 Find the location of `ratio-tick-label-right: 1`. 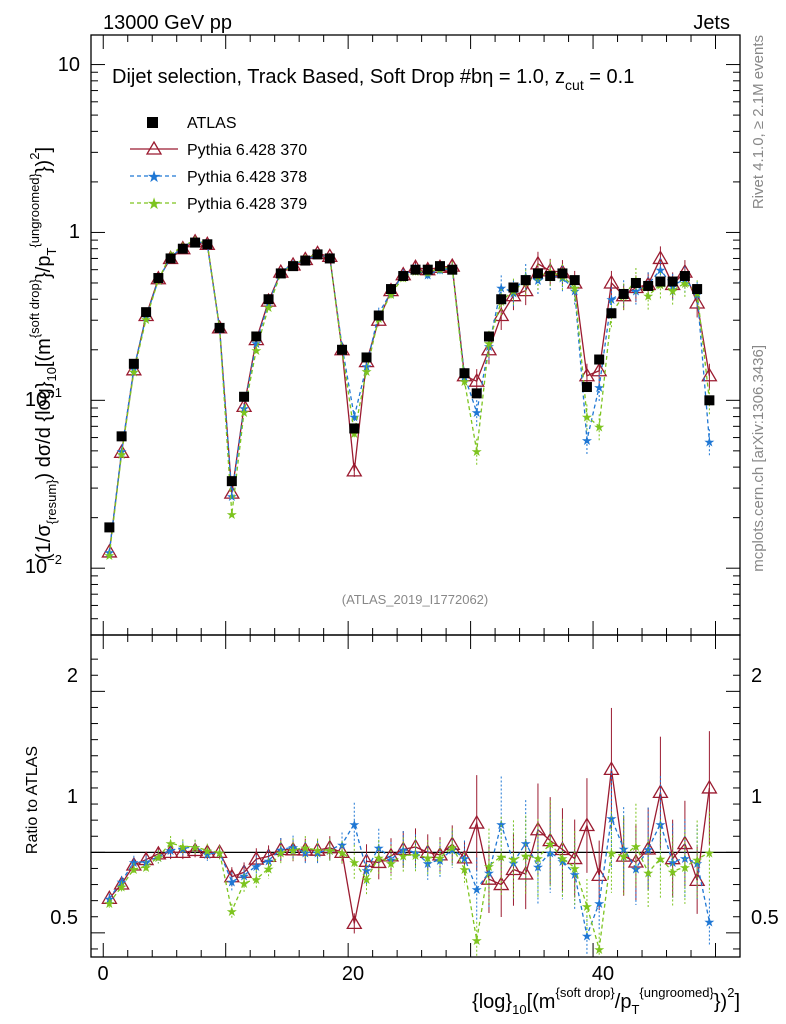

ratio-tick-label-right: 1 is located at coordinates (756, 797).